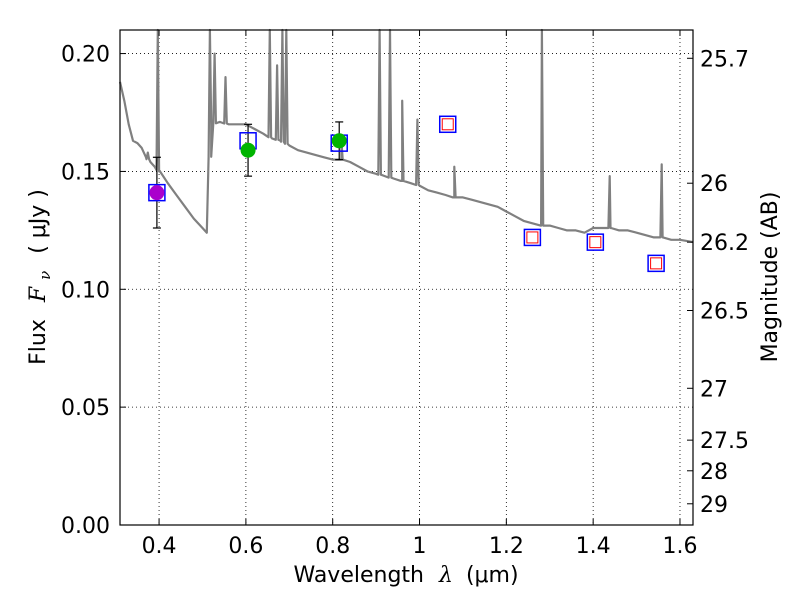 Image resolution: width=800 pixels, height=600 pixels. What do you see at coordinates (552, 194) in the screenshot?
I see `upper-limit-markers` at bounding box center [552, 194].